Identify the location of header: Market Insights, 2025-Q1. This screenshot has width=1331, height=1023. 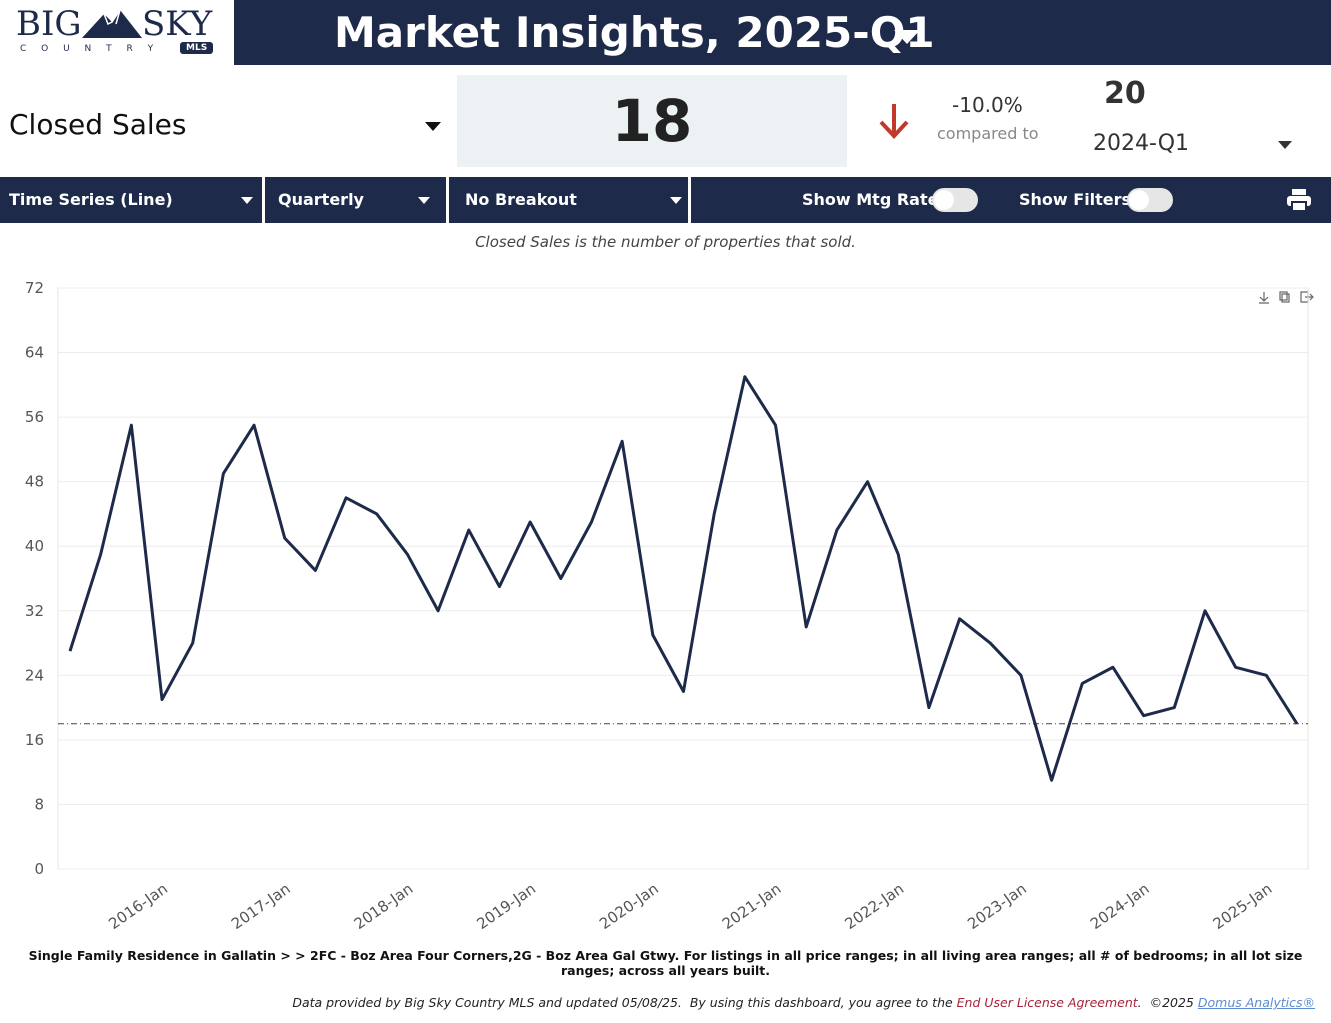
(782, 32).